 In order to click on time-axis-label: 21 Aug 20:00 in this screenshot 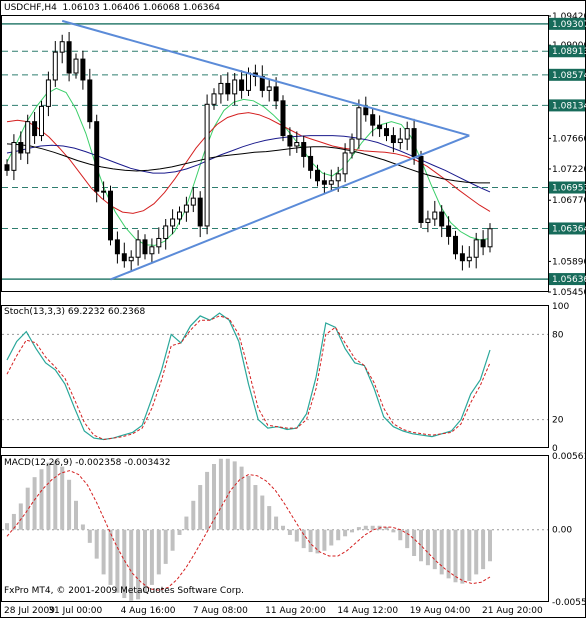, I will do `click(512, 611)`.